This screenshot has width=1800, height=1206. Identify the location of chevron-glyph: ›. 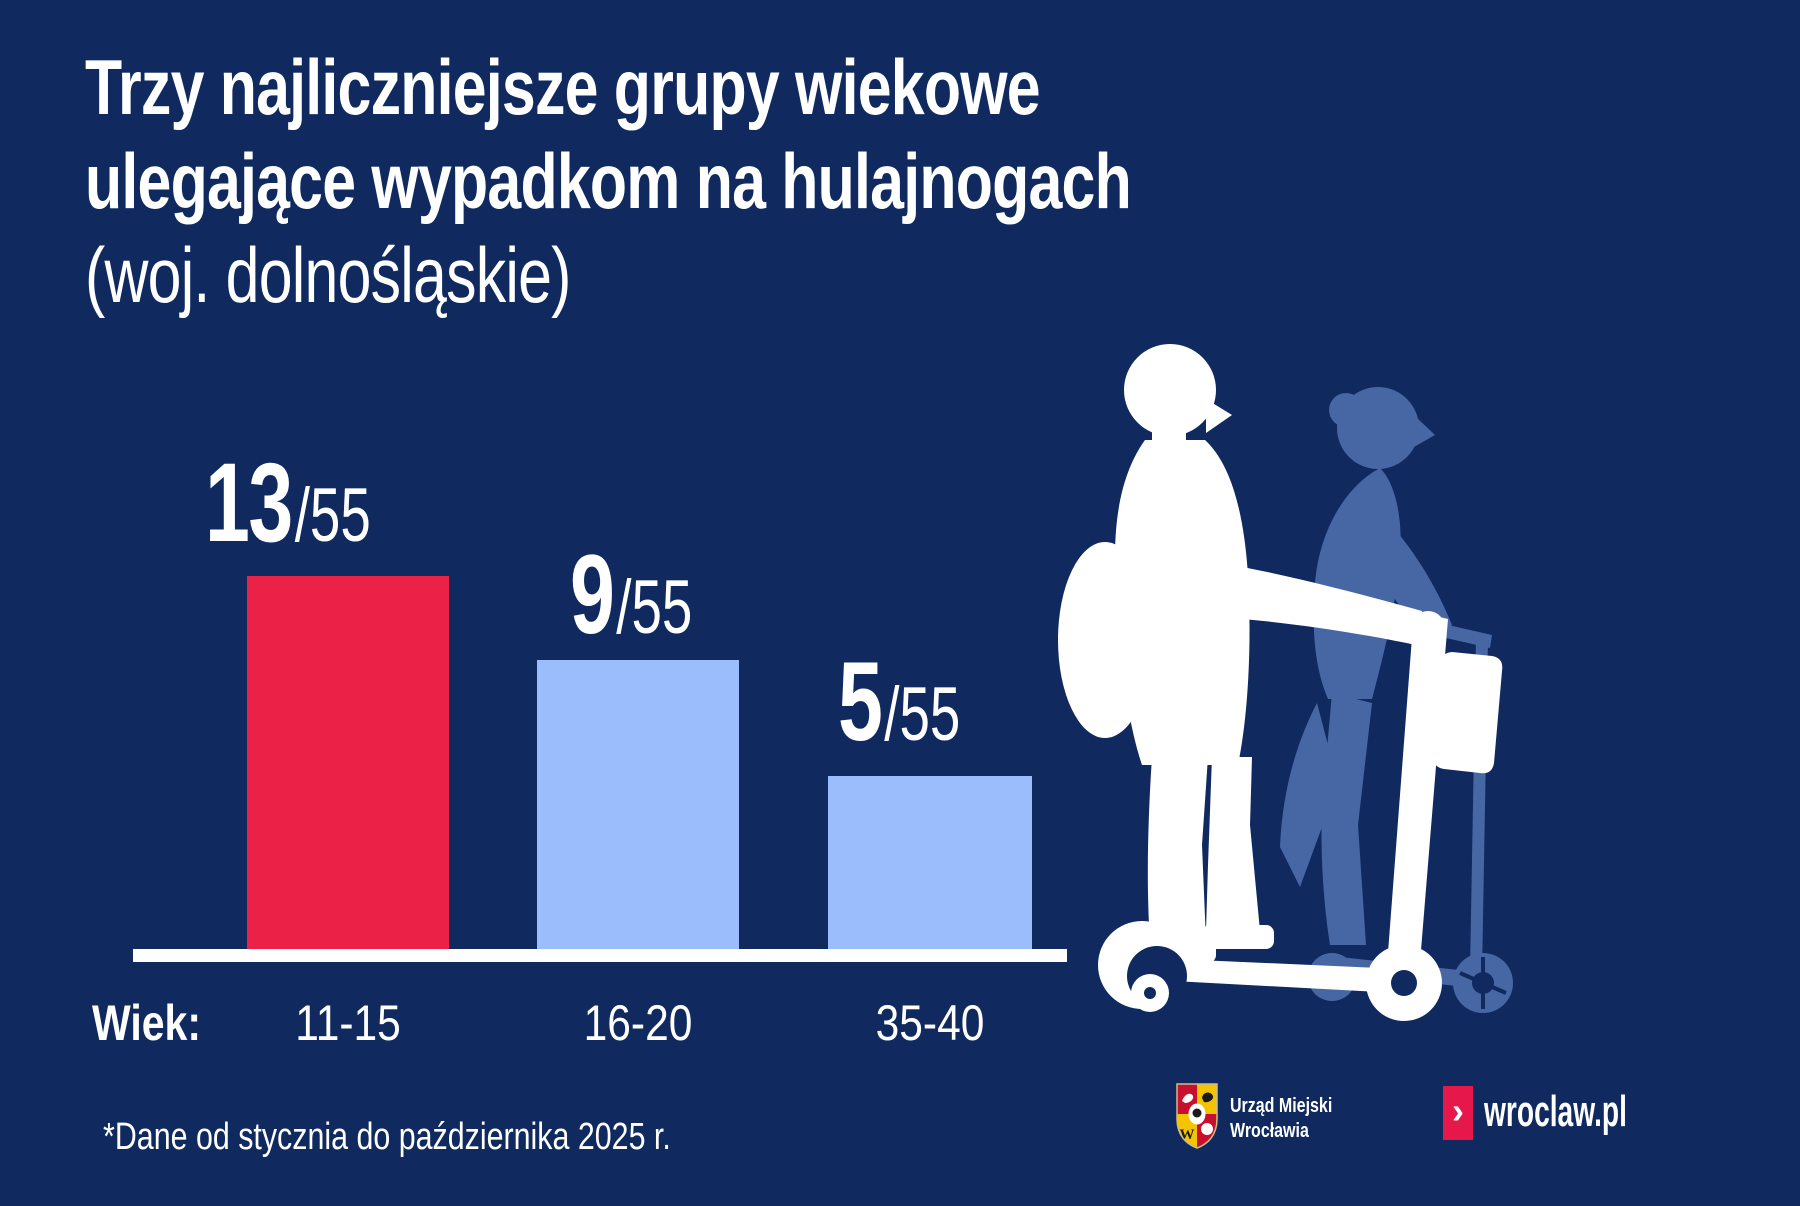
(1458, 1110).